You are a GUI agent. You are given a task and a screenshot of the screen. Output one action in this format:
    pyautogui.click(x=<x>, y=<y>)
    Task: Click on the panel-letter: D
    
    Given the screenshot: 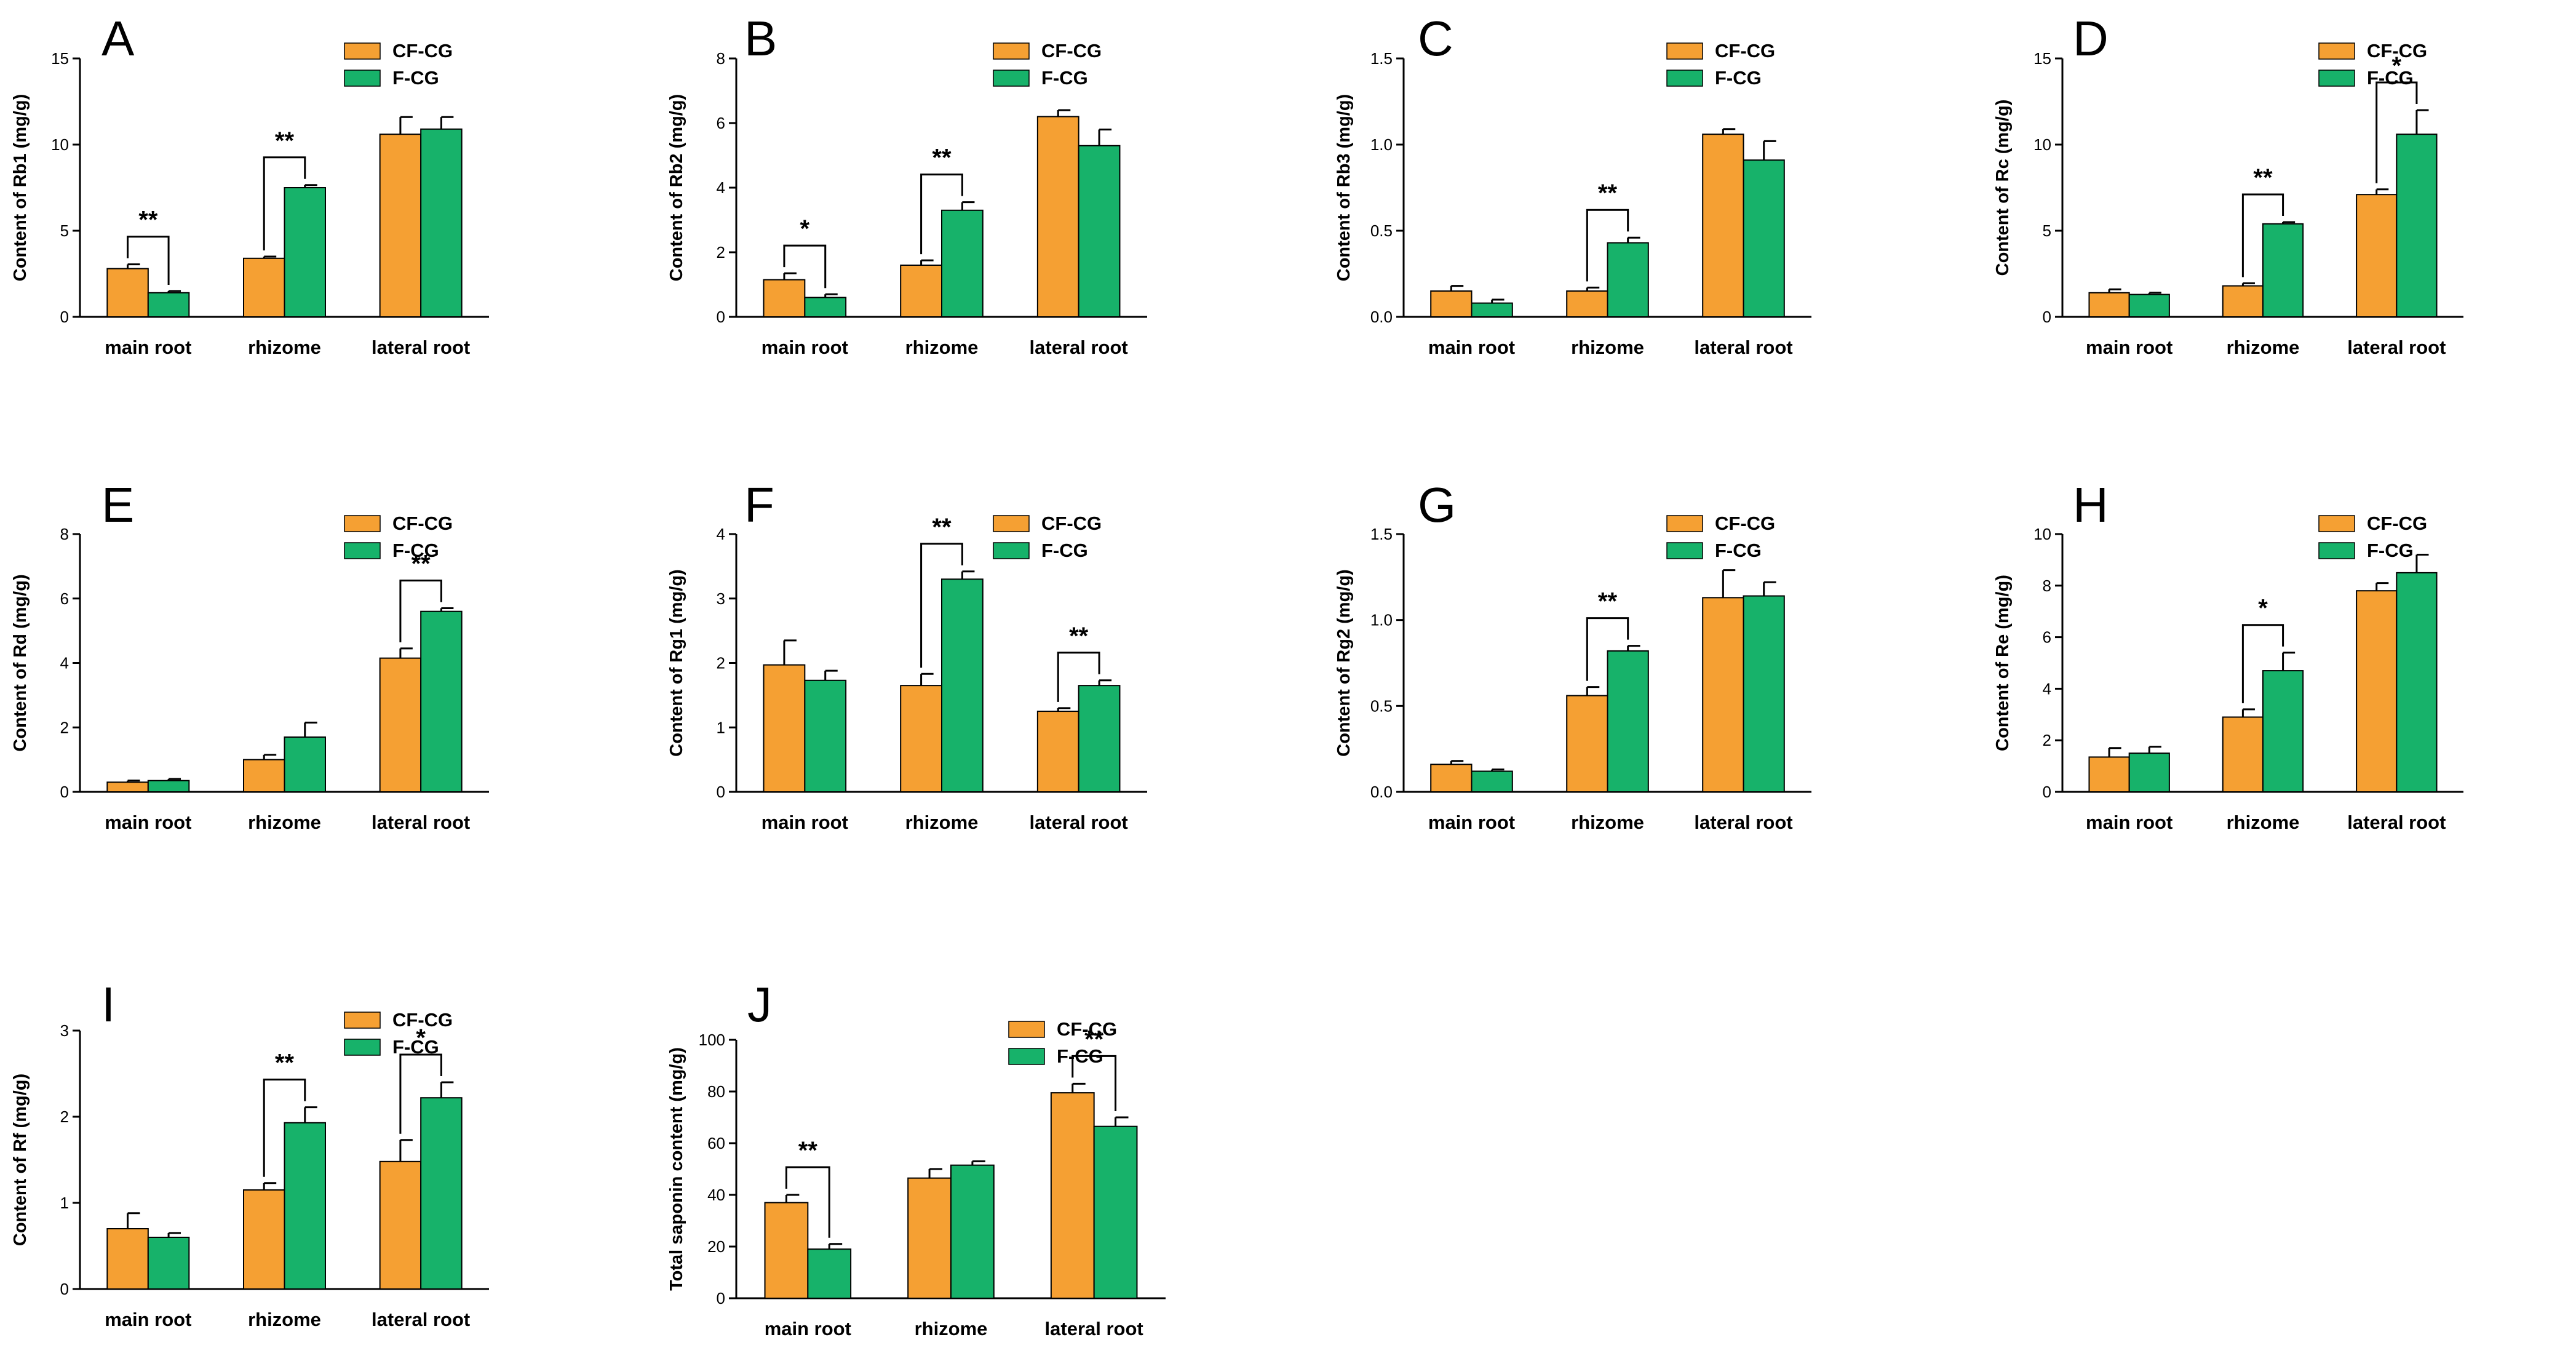 What is the action you would take?
    pyautogui.click(x=2091, y=38)
    